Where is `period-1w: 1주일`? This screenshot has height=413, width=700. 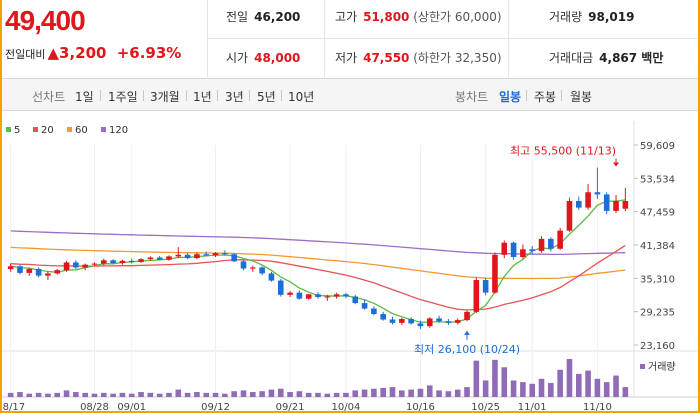 period-1w: 1주일 is located at coordinates (123, 97).